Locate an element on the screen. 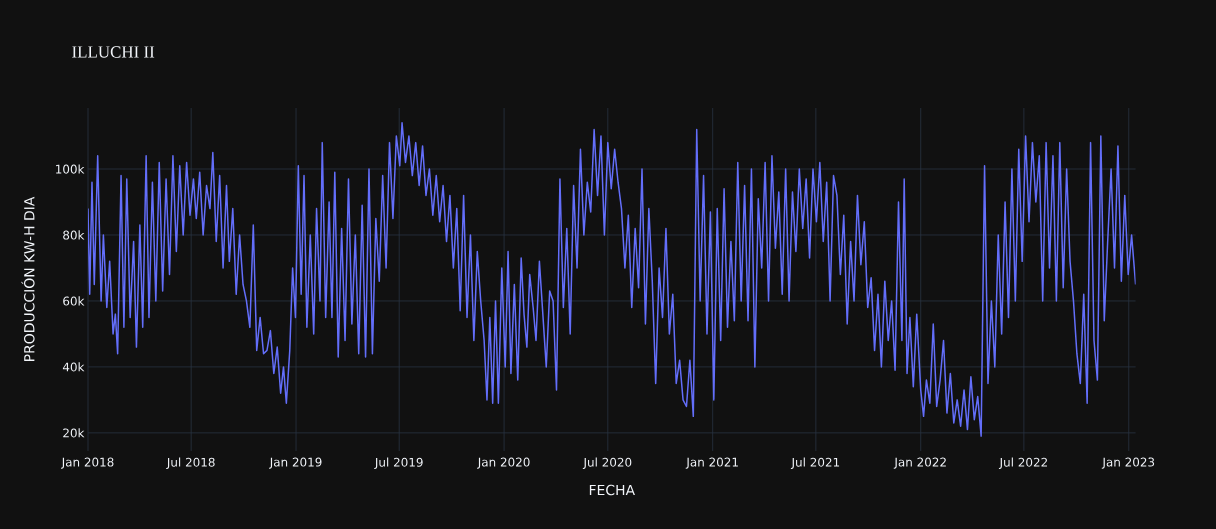  y-tick-label: 20k is located at coordinates (74, 433).